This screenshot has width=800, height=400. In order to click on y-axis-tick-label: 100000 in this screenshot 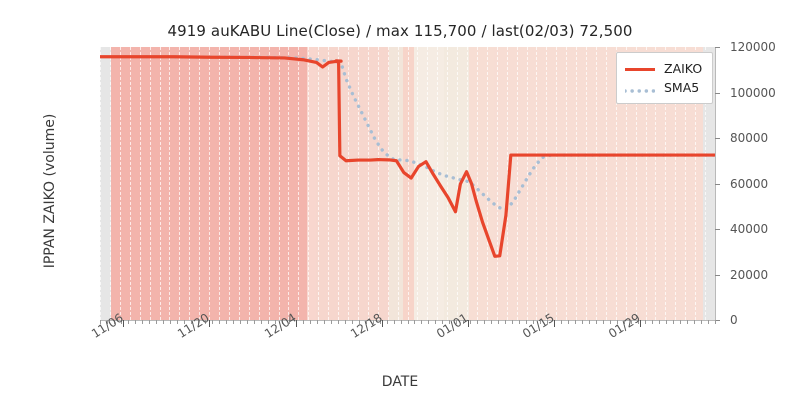, I will do `click(753, 92)`.